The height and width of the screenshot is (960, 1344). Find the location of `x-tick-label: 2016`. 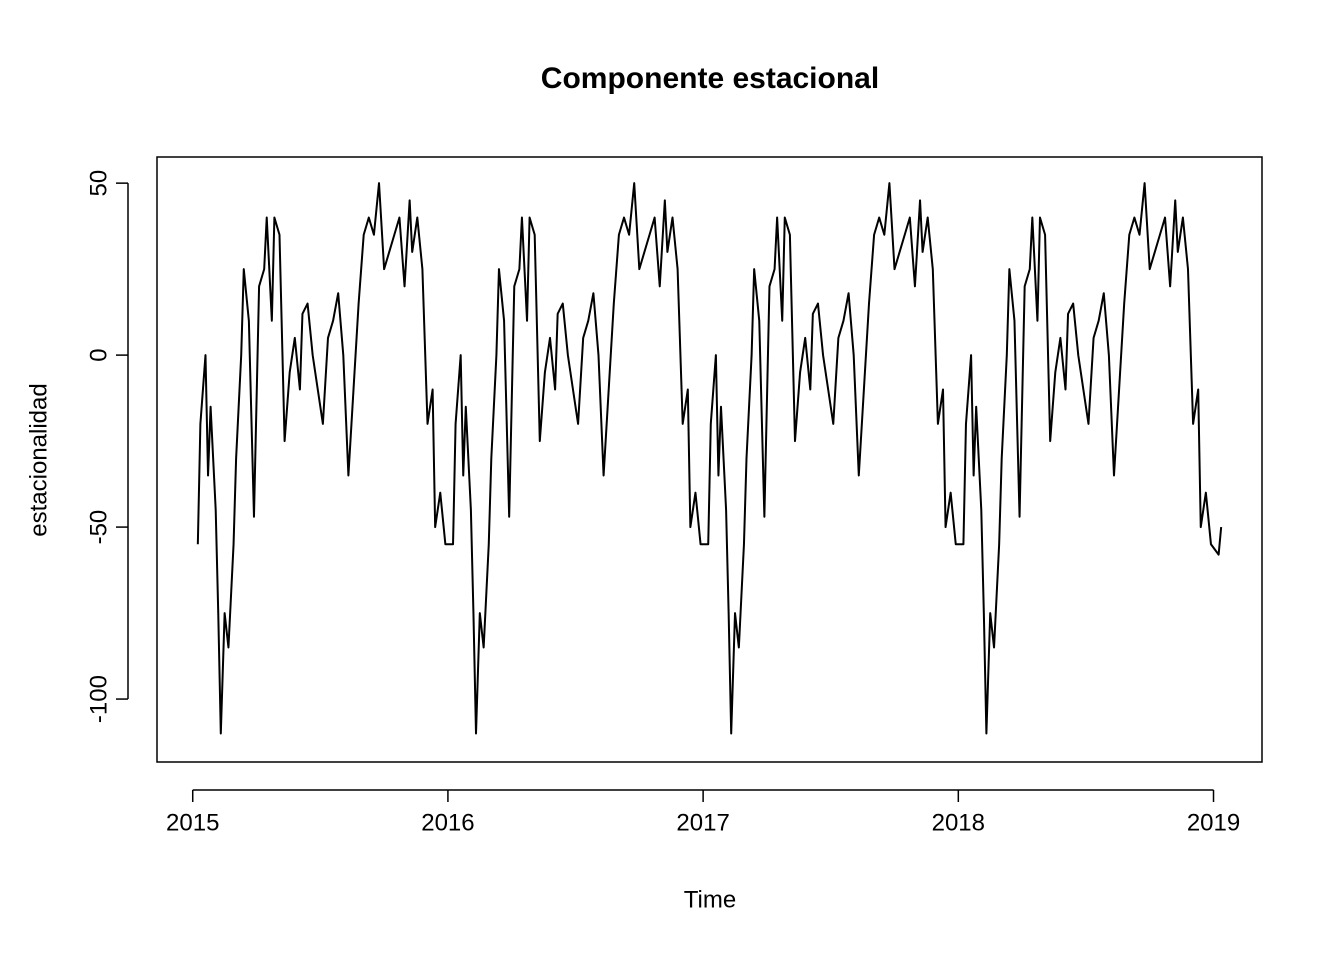

x-tick-label: 2016 is located at coordinates (447, 822).